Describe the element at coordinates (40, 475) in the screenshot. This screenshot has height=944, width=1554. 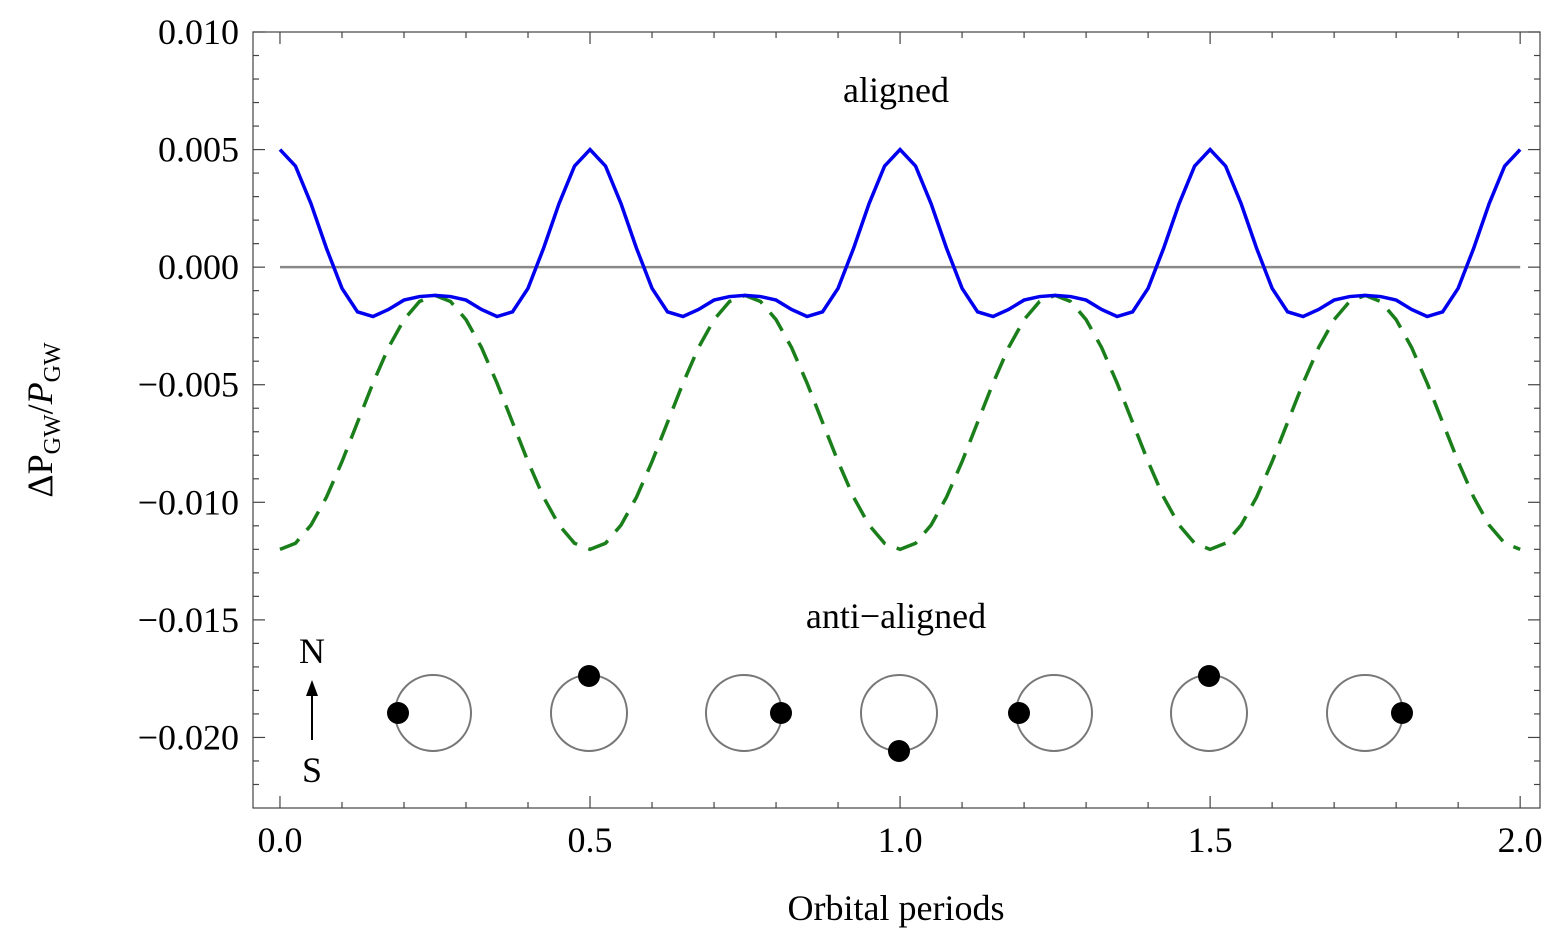
I see `y-label-part: ΔP` at that location.